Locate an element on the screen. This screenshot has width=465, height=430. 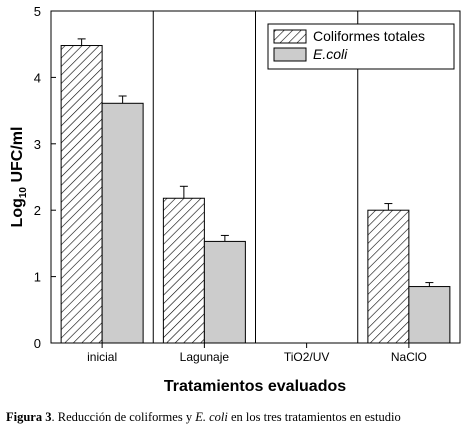
y-tick-label: 4 is located at coordinates (37, 77).